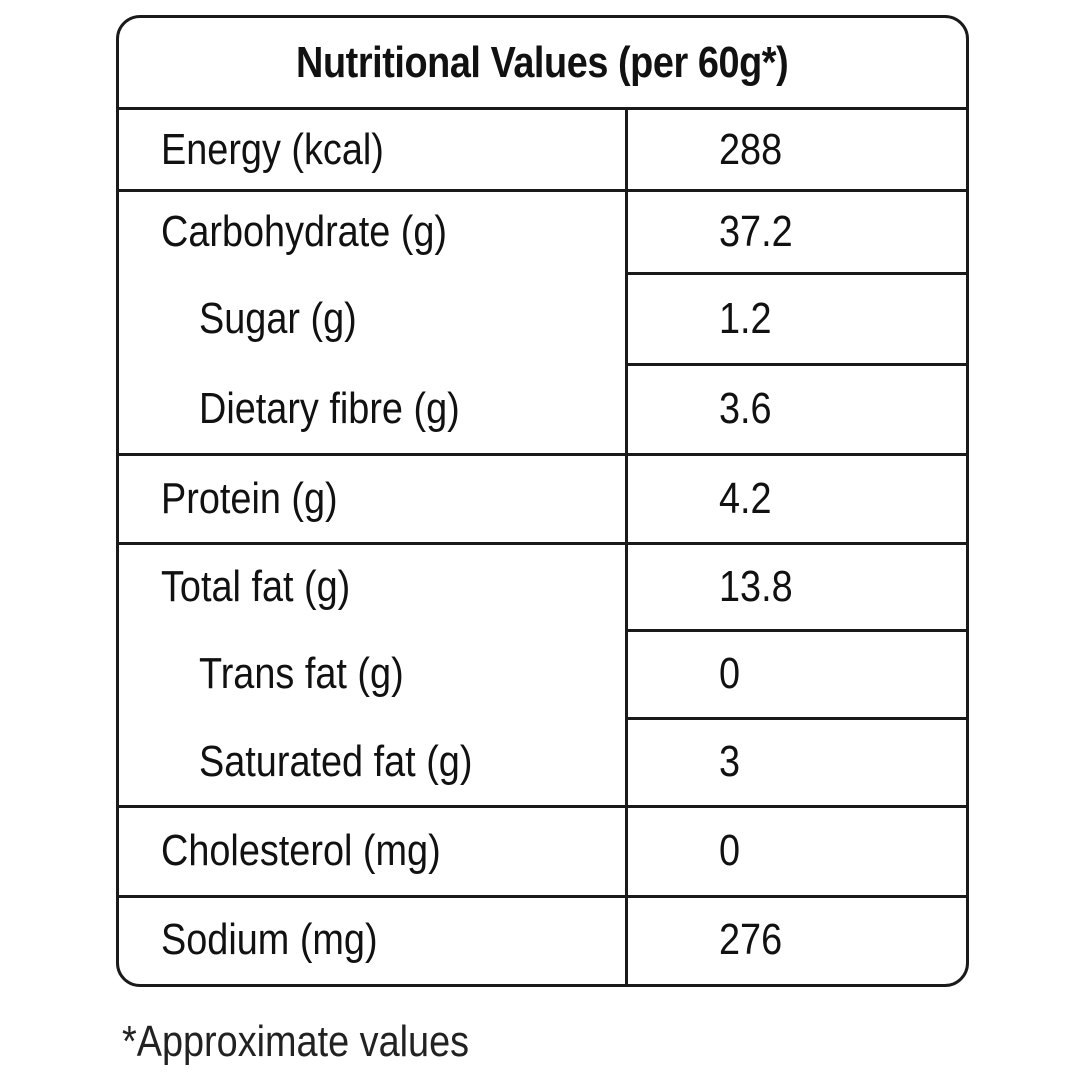 This screenshot has width=1080, height=1080. What do you see at coordinates (745, 498) in the screenshot?
I see `row-value: 4.2` at bounding box center [745, 498].